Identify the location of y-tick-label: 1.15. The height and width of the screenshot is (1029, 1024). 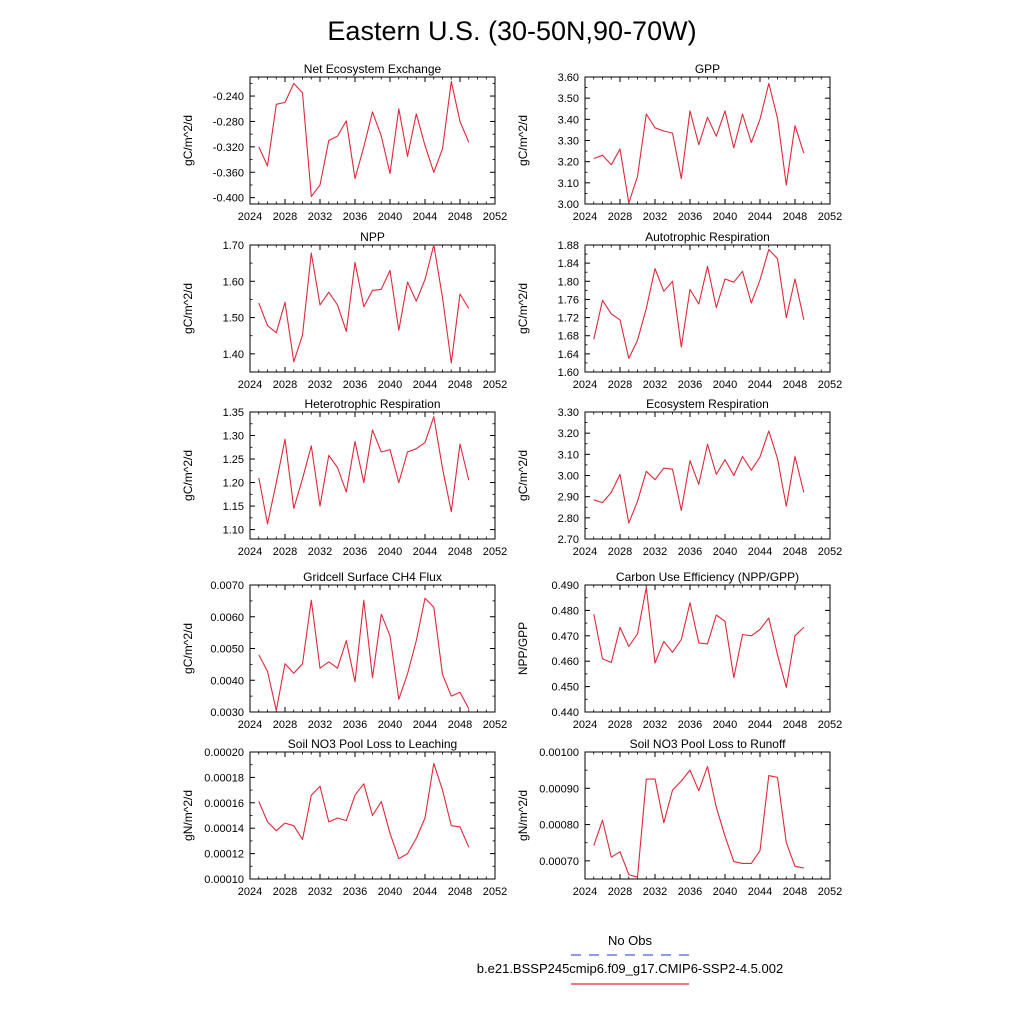
(233, 507).